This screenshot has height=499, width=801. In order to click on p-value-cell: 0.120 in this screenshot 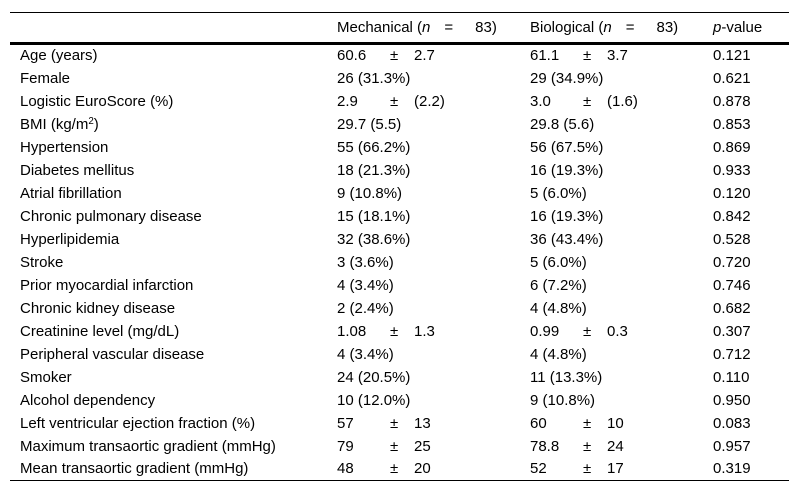, I will do `click(751, 193)`.